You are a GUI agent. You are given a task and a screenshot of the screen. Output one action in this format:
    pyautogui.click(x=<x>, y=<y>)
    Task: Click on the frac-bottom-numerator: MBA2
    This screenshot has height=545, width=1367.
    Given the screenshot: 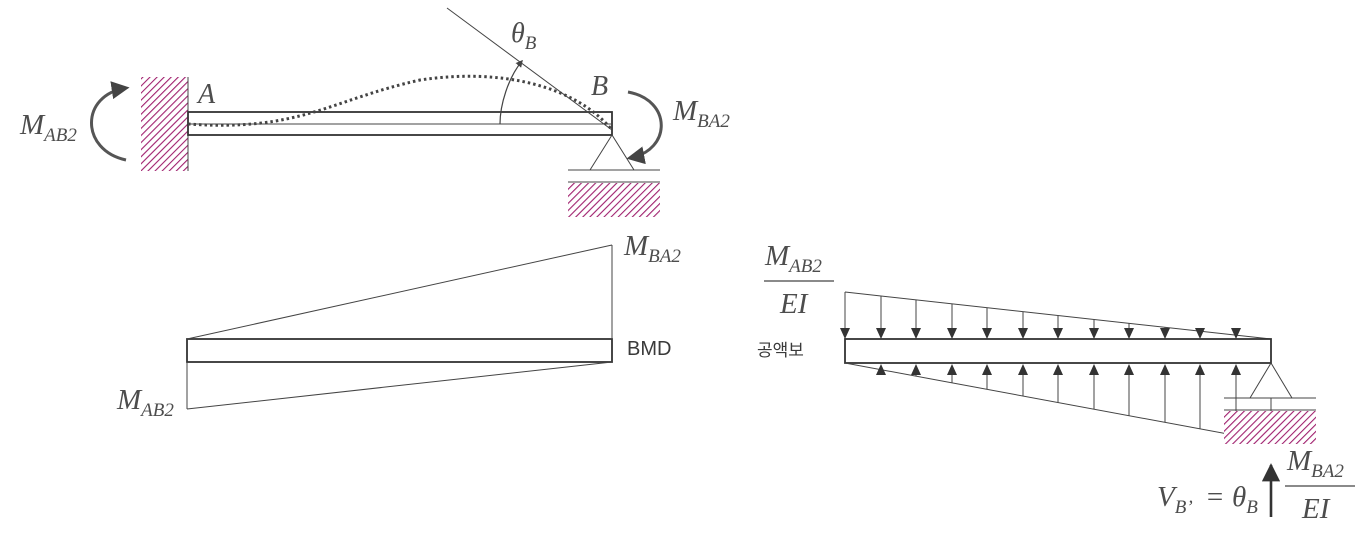 What is the action you would take?
    pyautogui.click(x=1315, y=463)
    